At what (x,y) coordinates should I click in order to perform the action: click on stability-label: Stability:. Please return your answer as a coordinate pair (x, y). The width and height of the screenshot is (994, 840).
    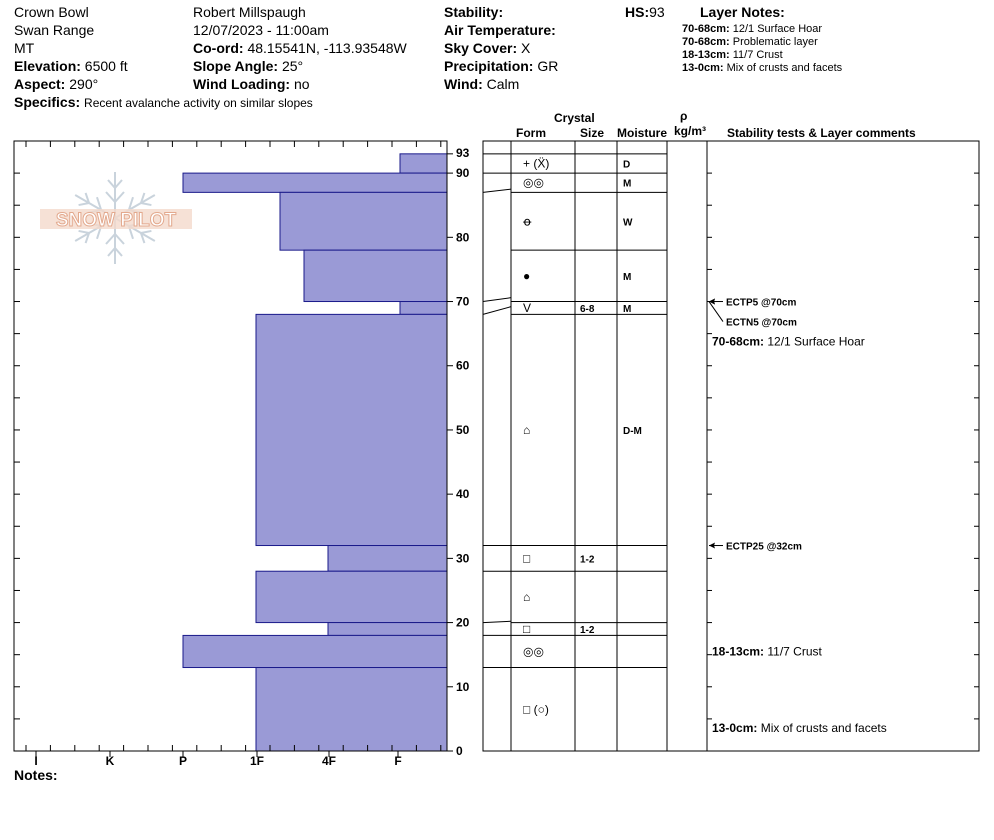
    Looking at the image, I should click on (474, 12).